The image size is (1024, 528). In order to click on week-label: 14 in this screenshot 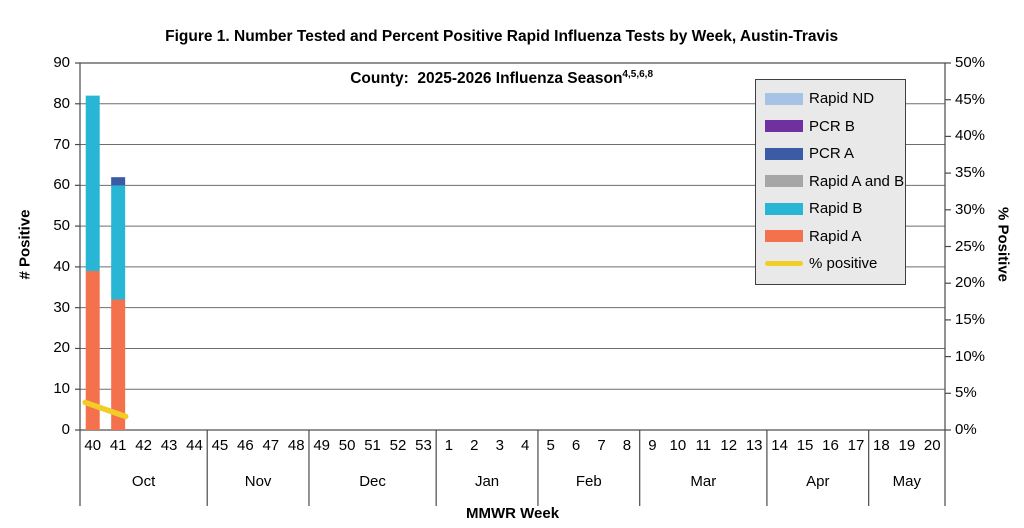, I will do `click(779, 445)`.